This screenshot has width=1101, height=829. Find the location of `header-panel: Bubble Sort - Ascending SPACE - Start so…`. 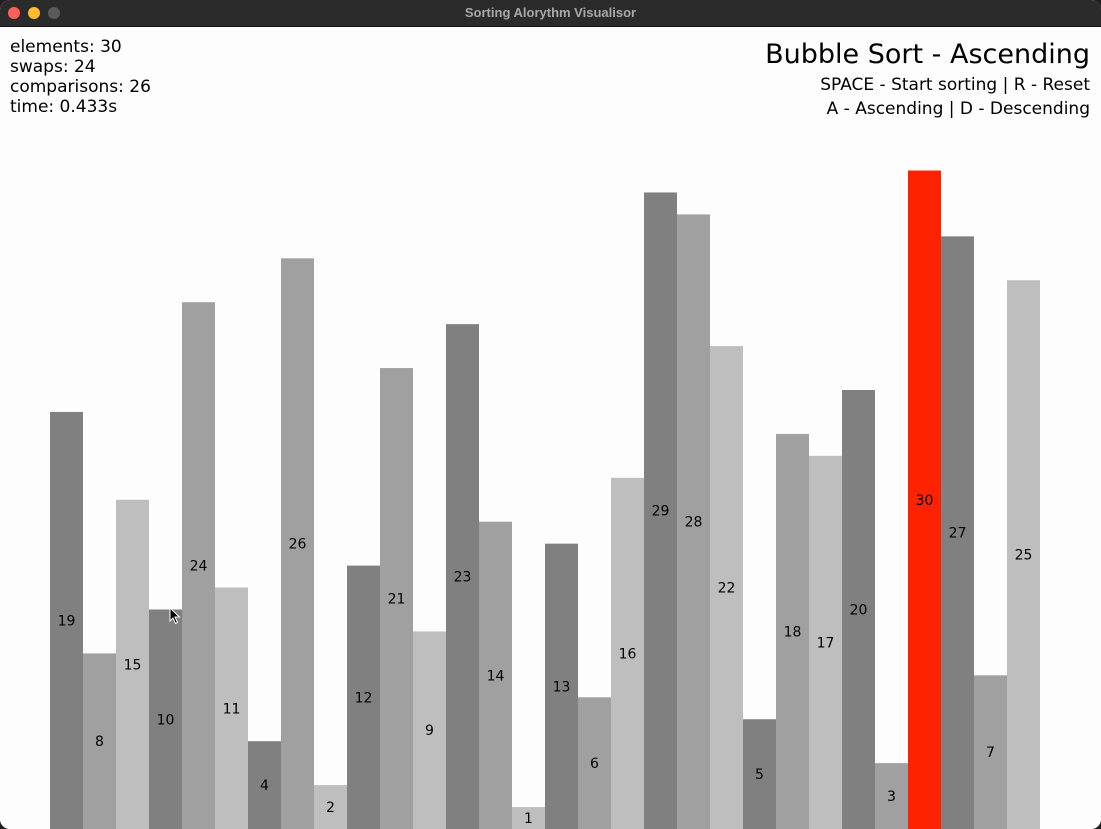

header-panel: Bubble Sort - Ascending SPACE - Start so… is located at coordinates (927, 79).